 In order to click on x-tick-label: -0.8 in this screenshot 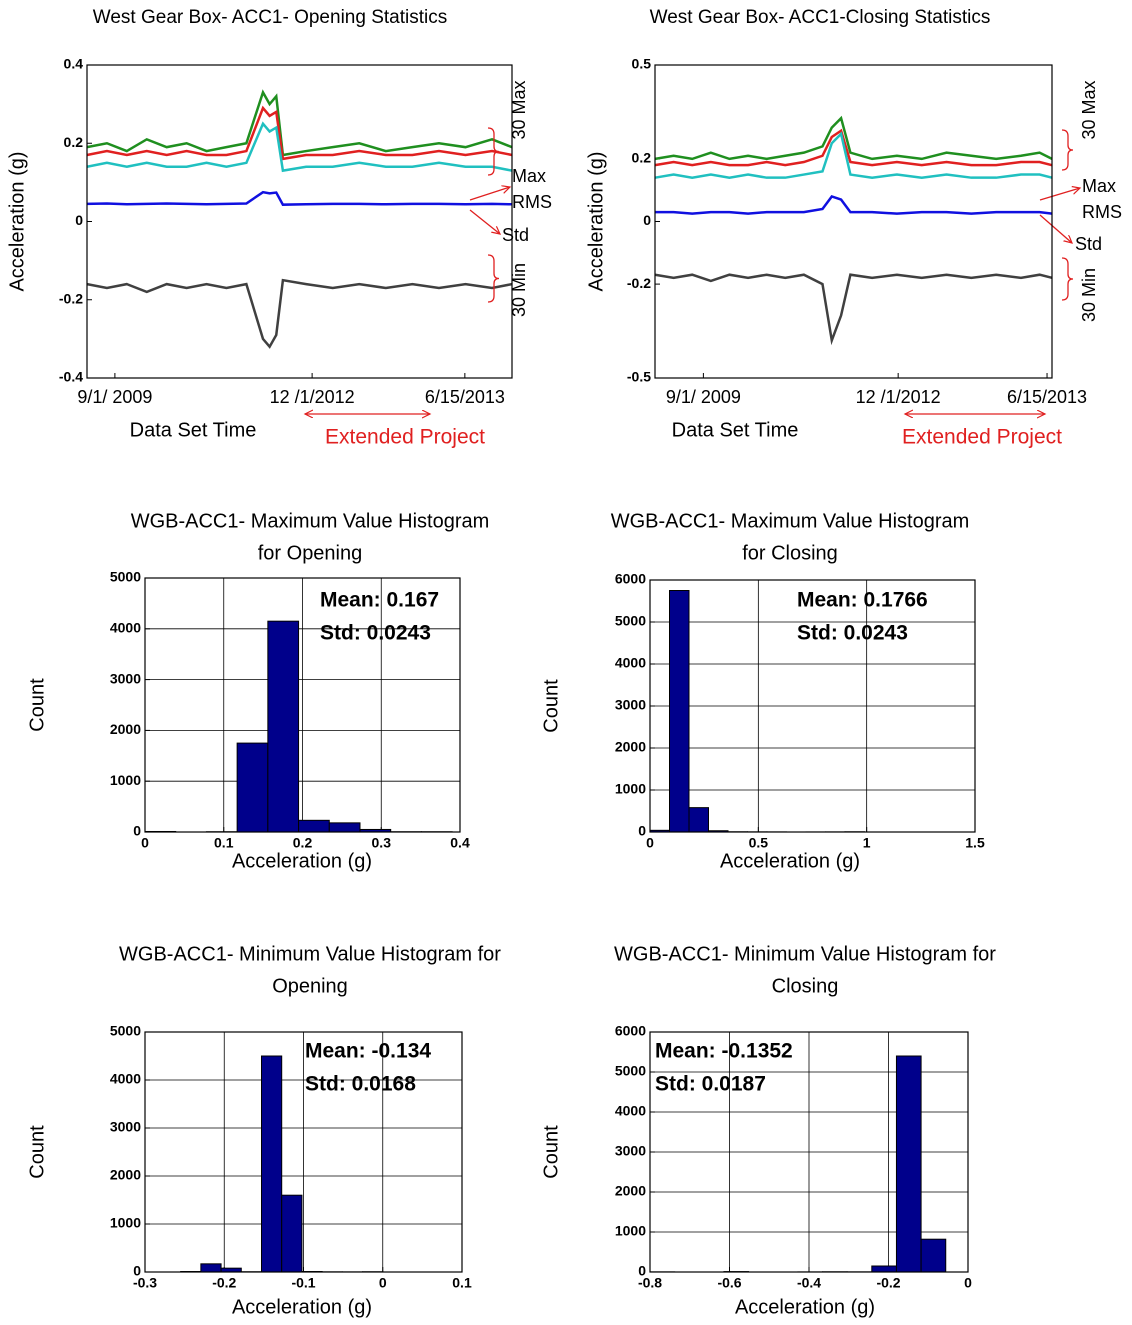, I will do `click(650, 1283)`.